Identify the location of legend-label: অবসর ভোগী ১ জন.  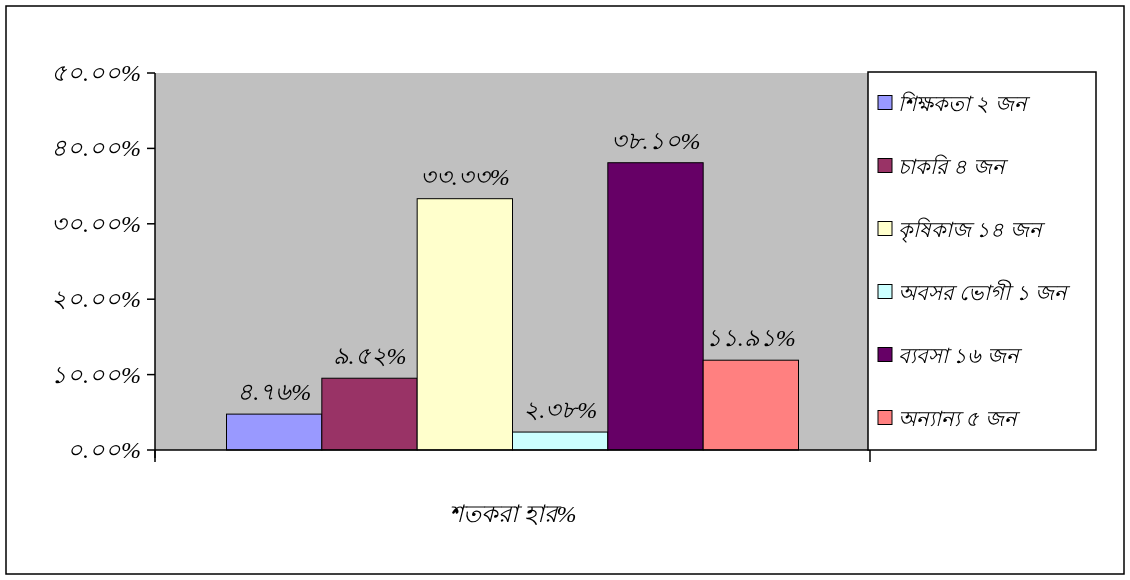
(984, 291).